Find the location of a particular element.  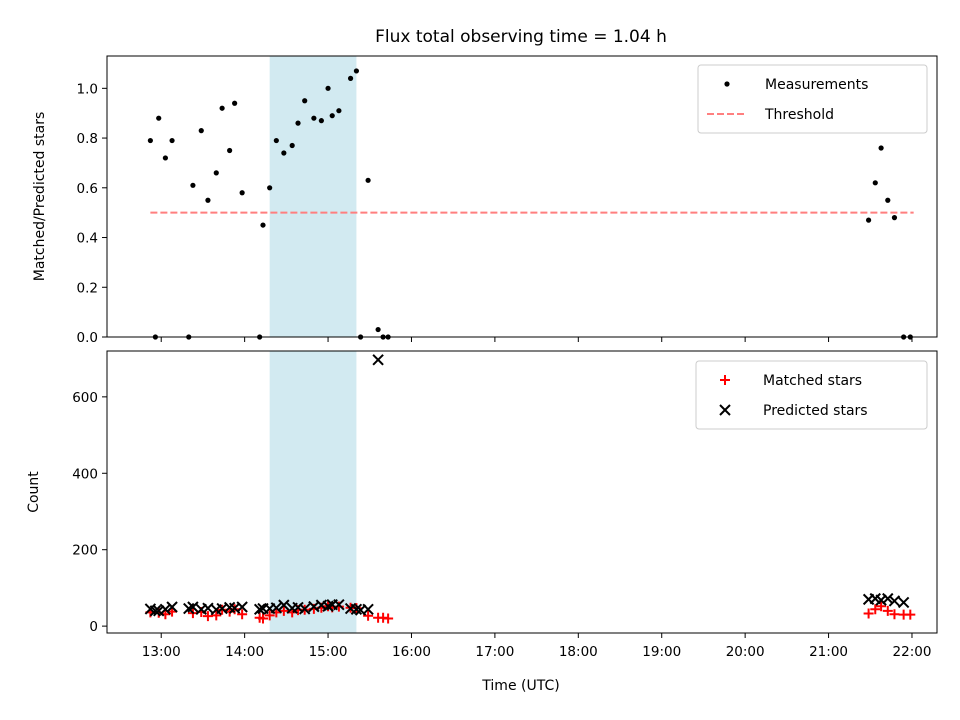

x-tick-label: 19:00 is located at coordinates (661, 652).